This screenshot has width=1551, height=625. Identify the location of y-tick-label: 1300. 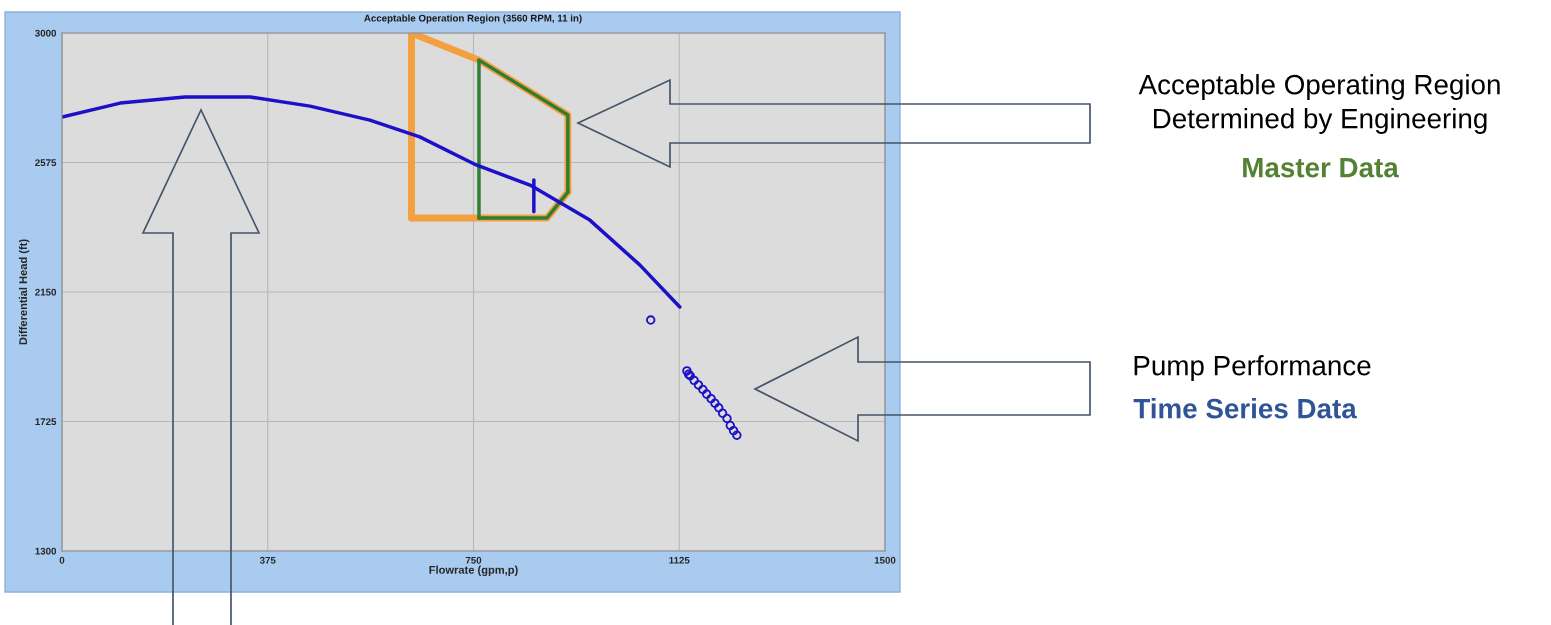
(46, 551).